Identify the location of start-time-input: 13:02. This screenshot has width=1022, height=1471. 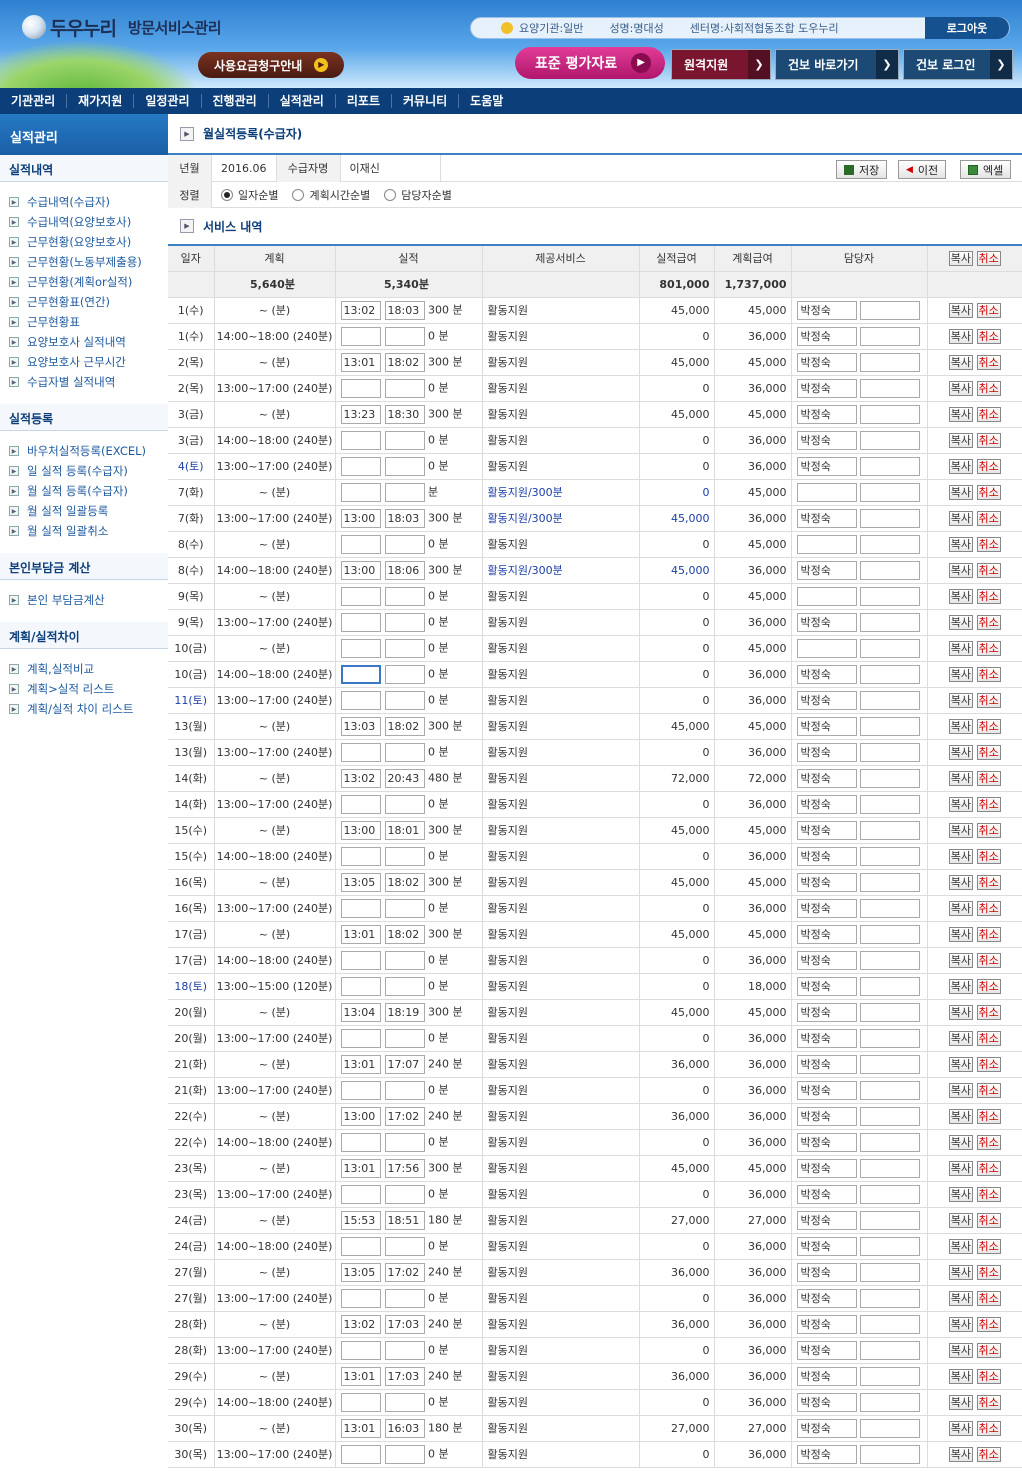
(360, 778).